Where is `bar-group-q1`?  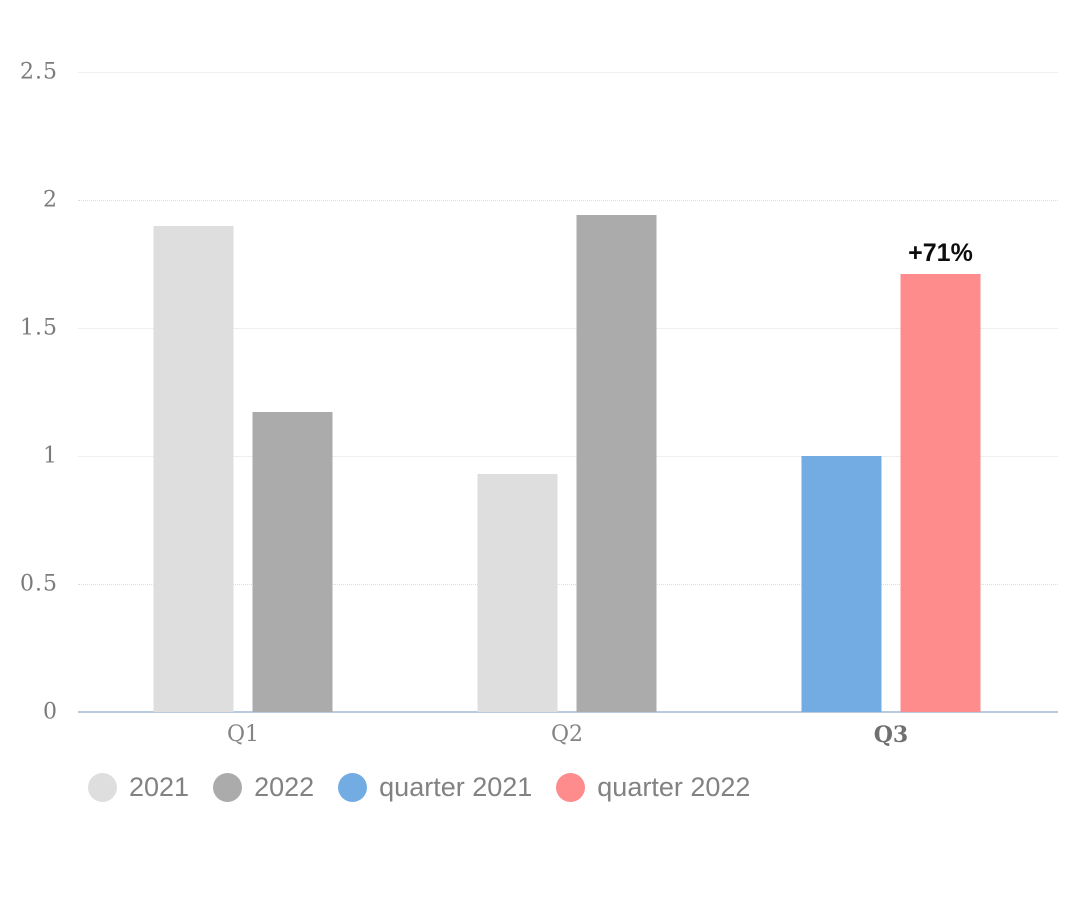 bar-group-q1 is located at coordinates (243, 469).